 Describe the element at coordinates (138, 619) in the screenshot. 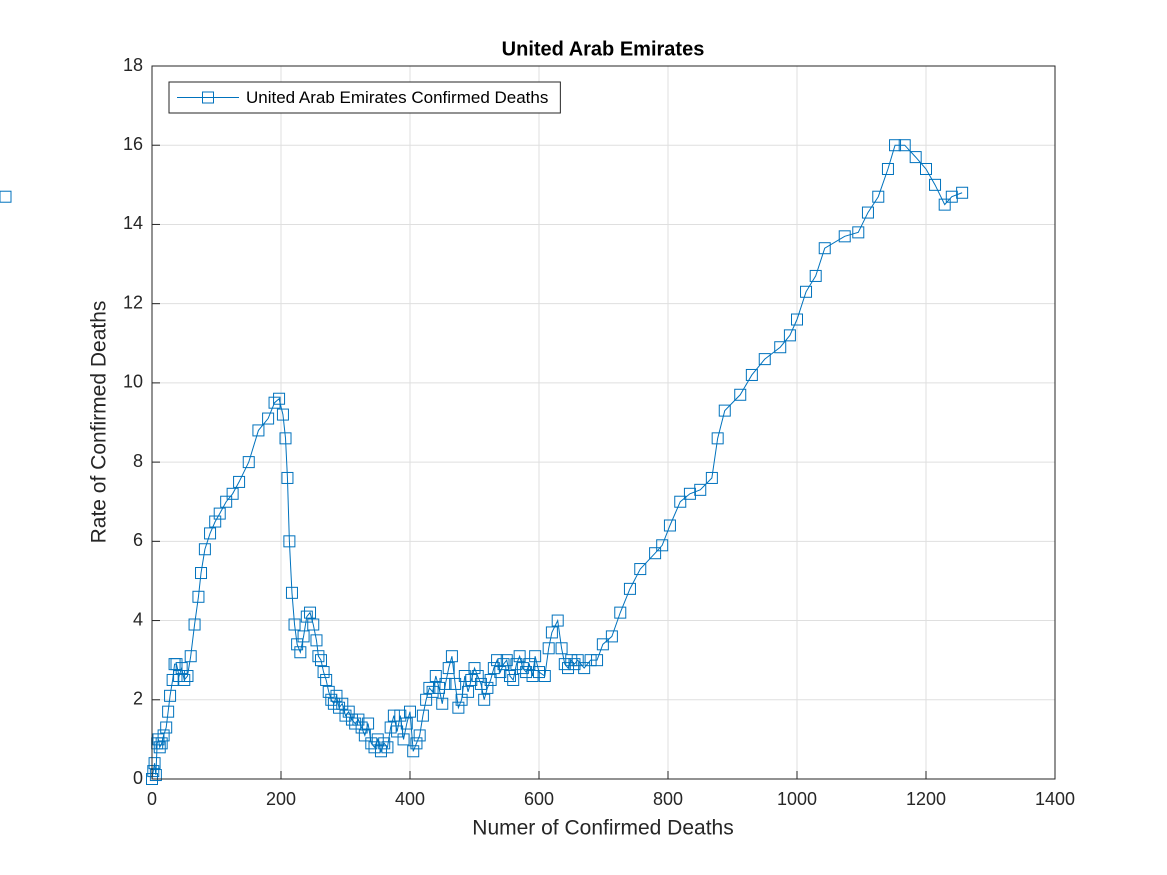

I see `y-tick-label: 4` at that location.